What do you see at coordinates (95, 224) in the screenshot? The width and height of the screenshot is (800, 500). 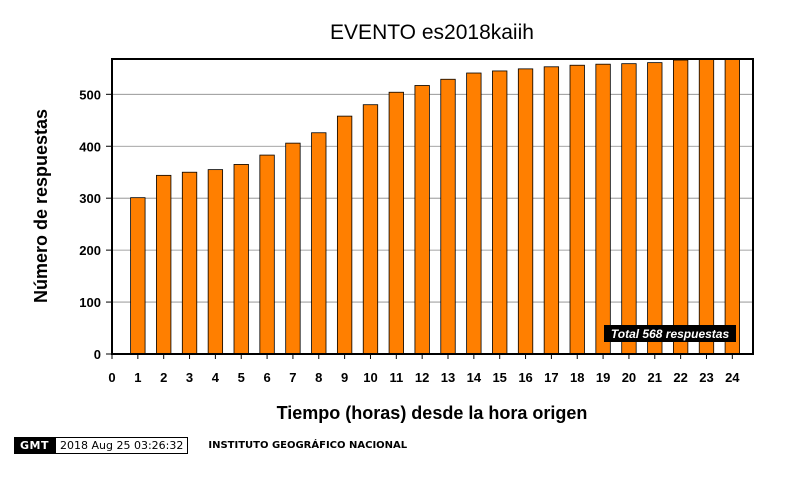 I see `y-axis-ticks: 0 100 200 300 400 500` at bounding box center [95, 224].